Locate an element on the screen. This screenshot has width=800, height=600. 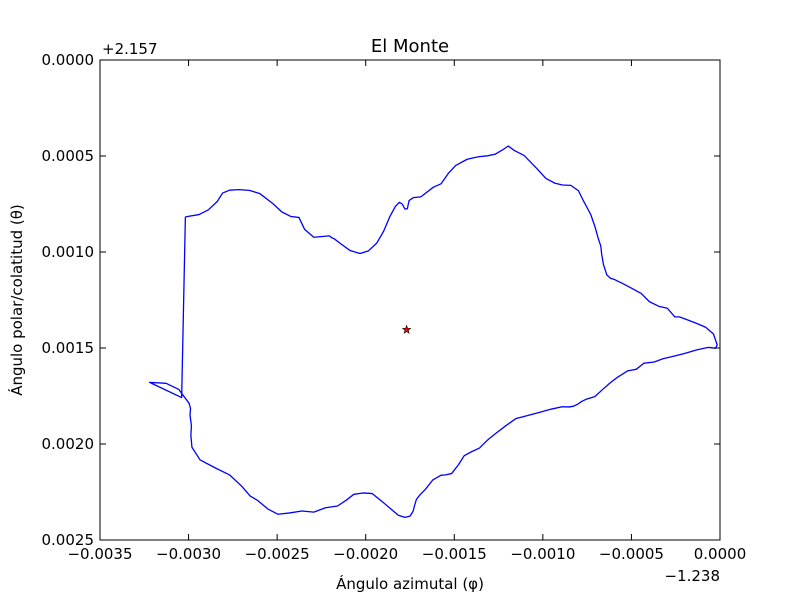
x-tick-label: −0.0010 is located at coordinates (542, 554).